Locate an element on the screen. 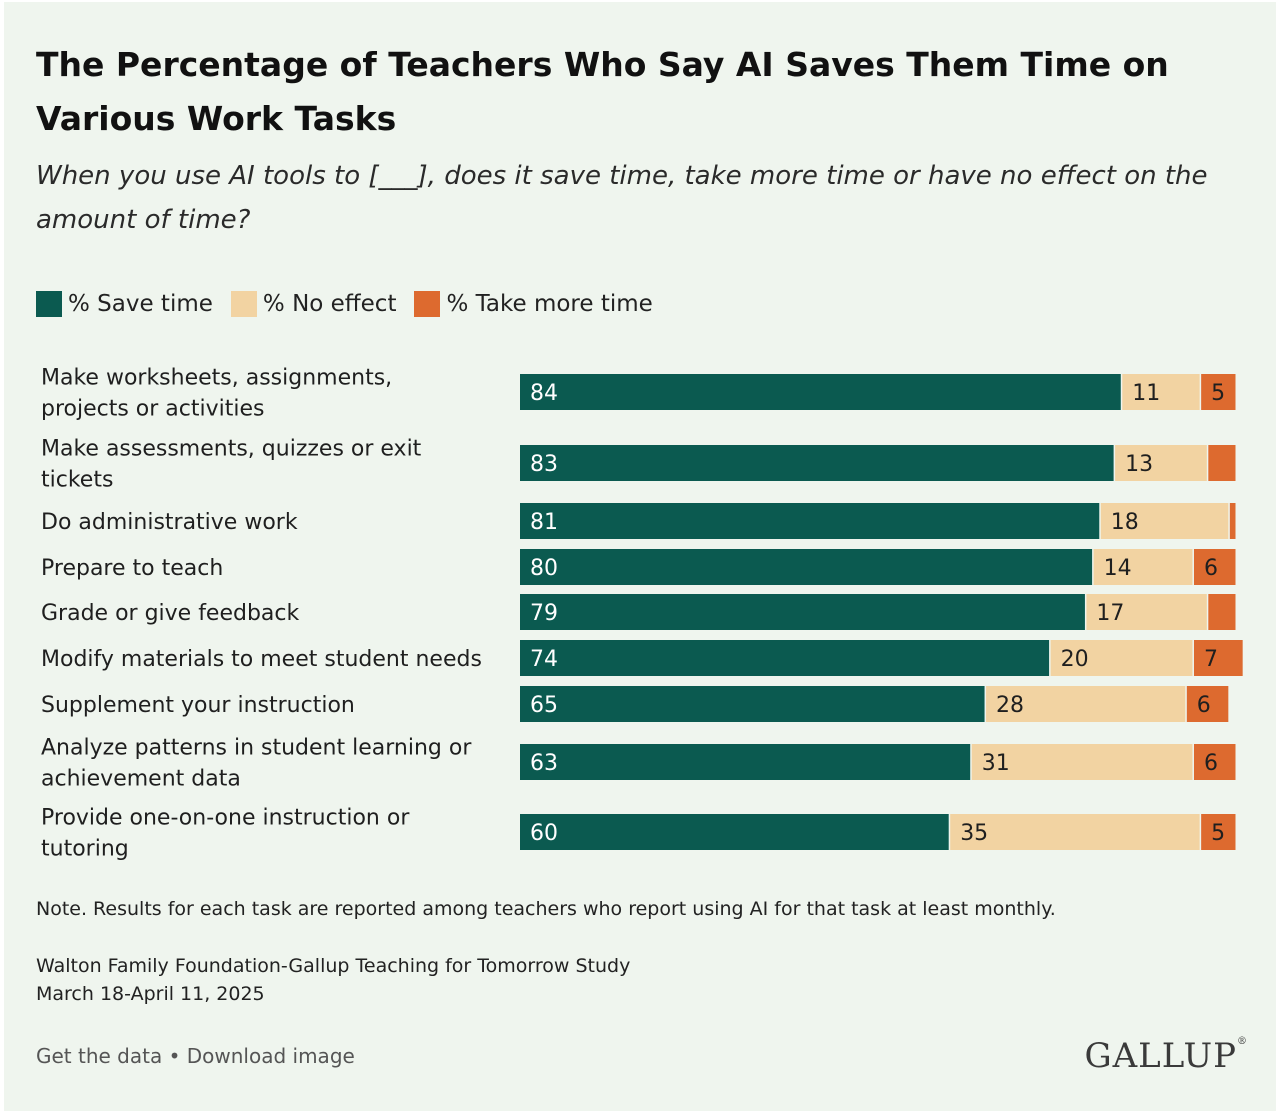  data-label-take-more-time: 7 is located at coordinates (1211, 659).